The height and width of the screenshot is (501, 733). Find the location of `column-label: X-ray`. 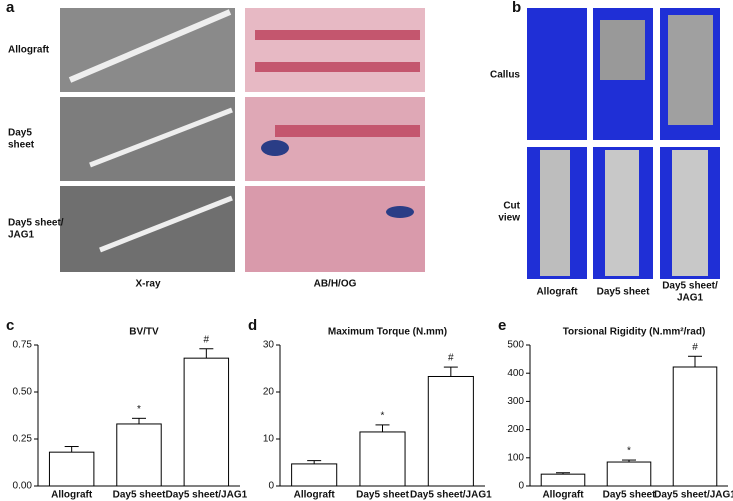

column-label: X-ray is located at coordinates (147, 284).